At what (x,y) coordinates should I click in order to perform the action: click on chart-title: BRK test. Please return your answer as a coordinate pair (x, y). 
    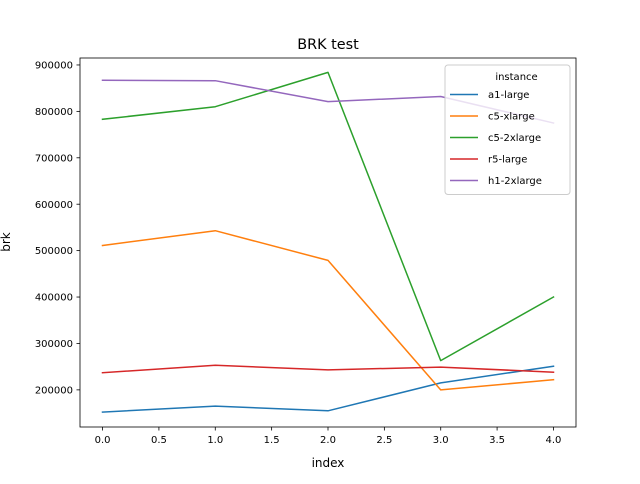
    Looking at the image, I should click on (328, 45).